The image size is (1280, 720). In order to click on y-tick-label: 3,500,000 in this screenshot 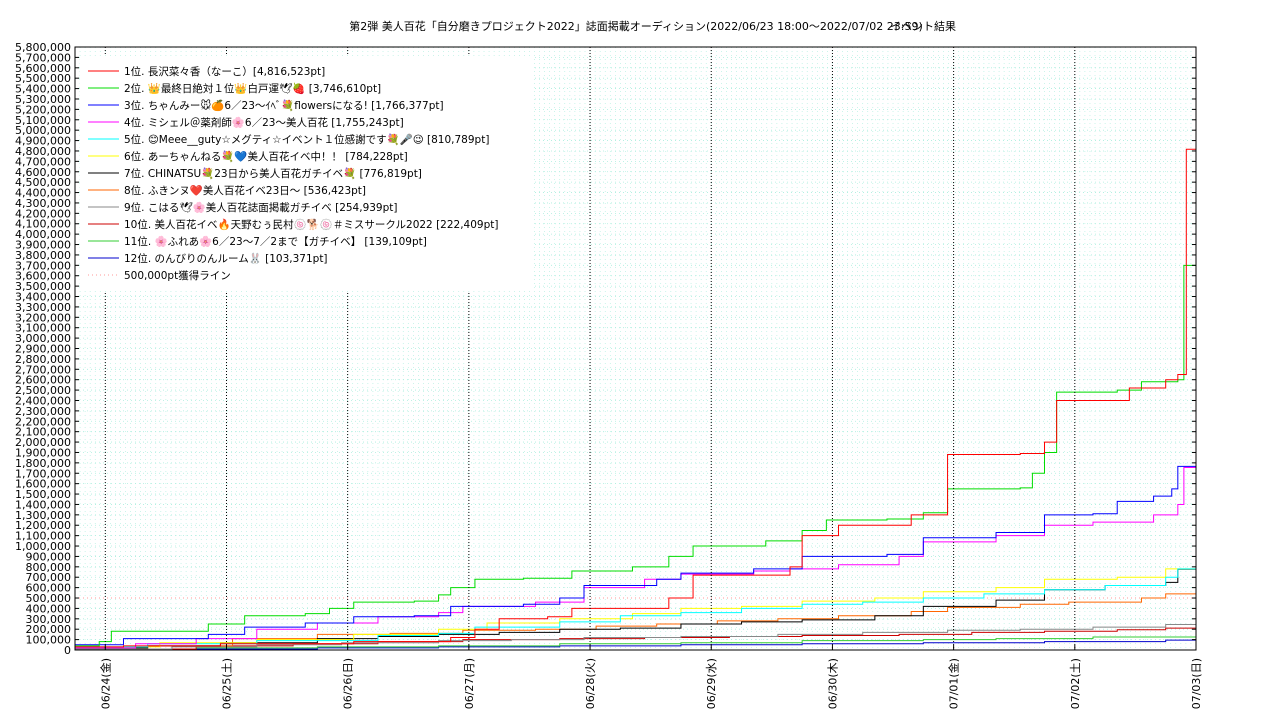, I will do `click(43, 286)`.